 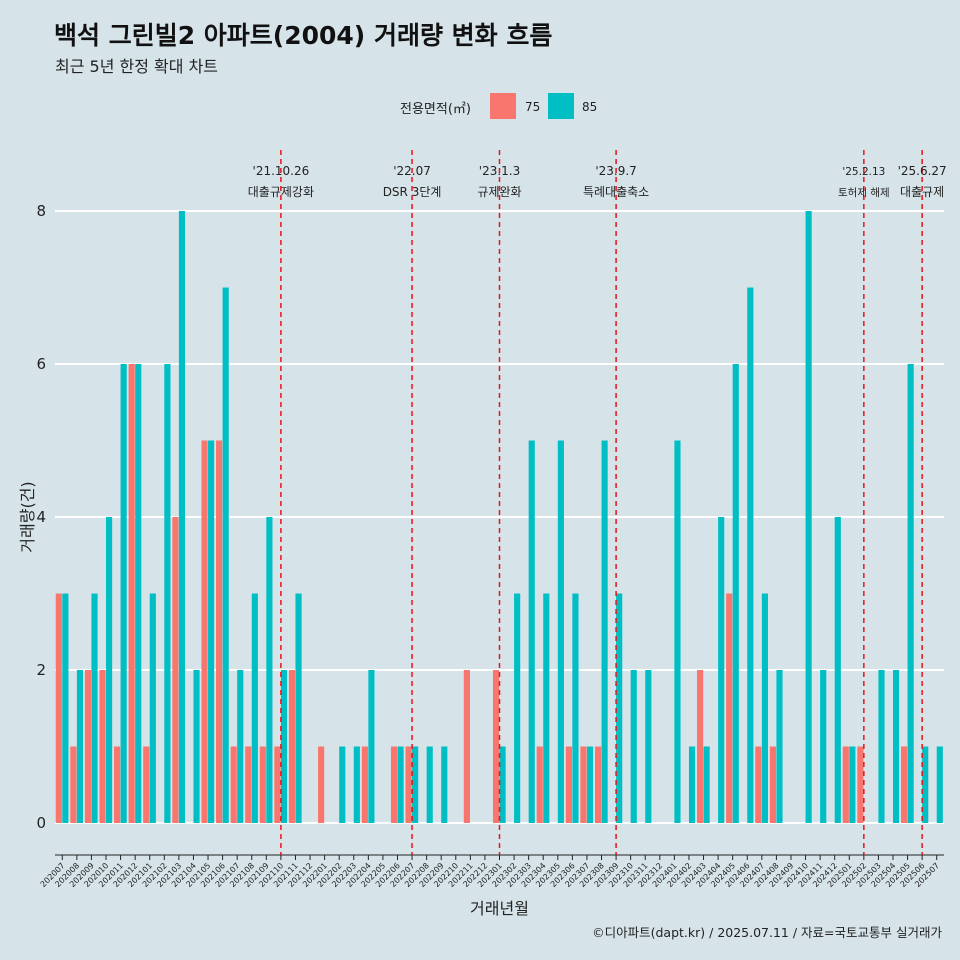 I want to click on event-label-202506: 대출규제, so click(x=922, y=192).